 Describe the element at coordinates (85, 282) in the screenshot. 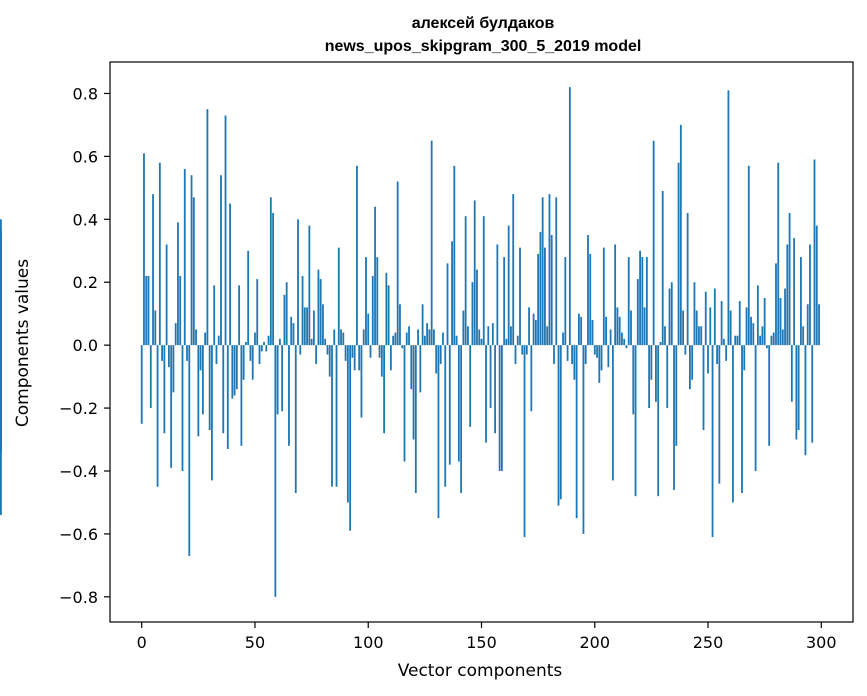

I see `y-tick-label: 0.2` at that location.